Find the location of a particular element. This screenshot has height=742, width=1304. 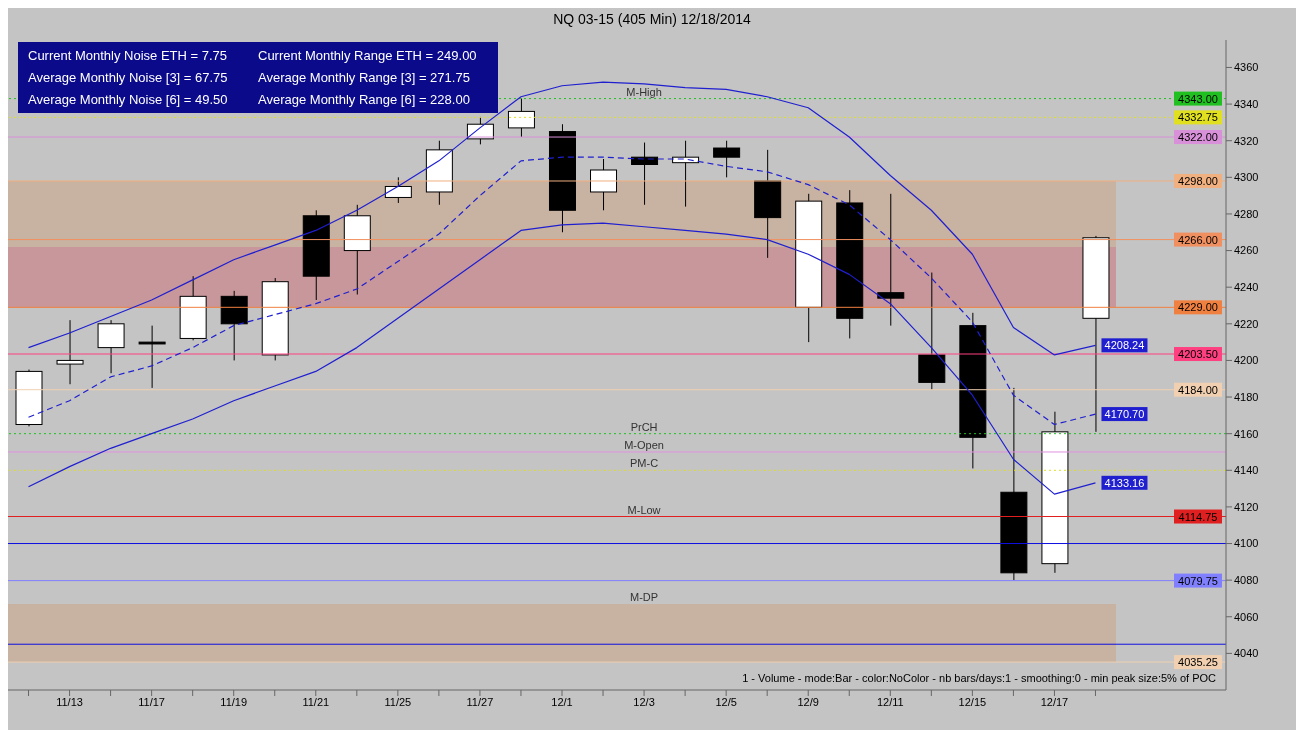

ref-line-label: 4298.00 is located at coordinates (1198, 180).